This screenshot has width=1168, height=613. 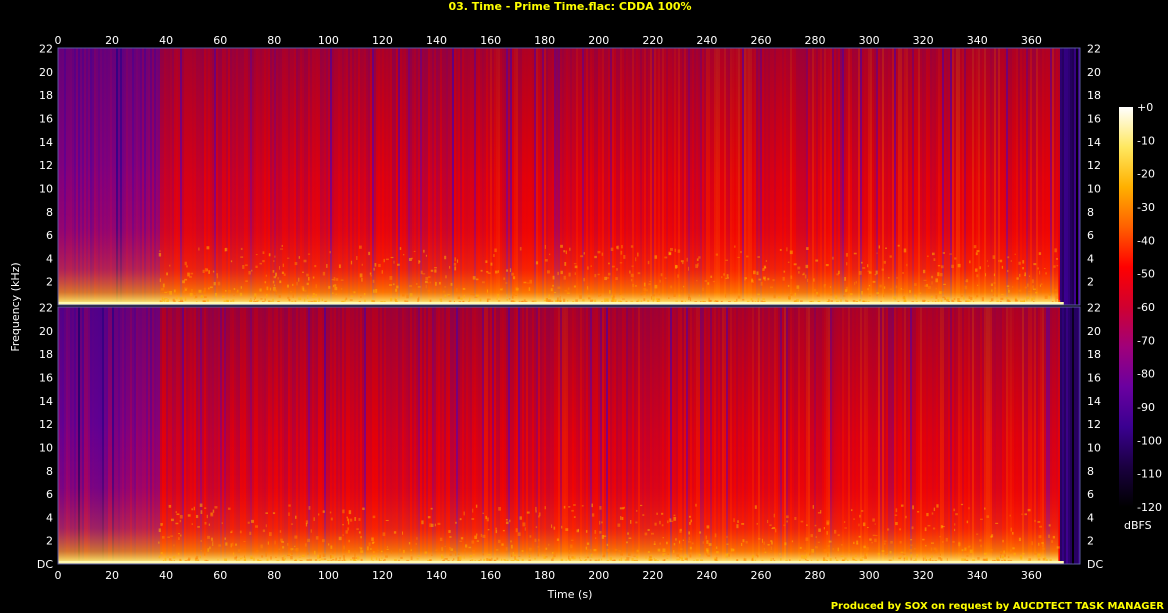 I want to click on x-tick-label: 220, so click(x=652, y=575).